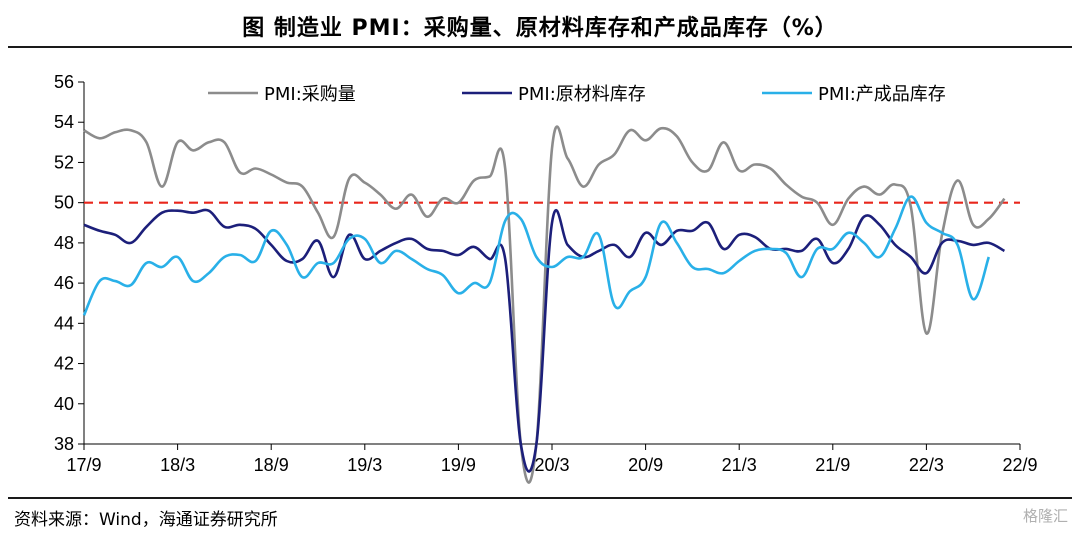 The height and width of the screenshot is (536, 1080). Describe the element at coordinates (64, 364) in the screenshot. I see `y-tick-label: 42` at that location.